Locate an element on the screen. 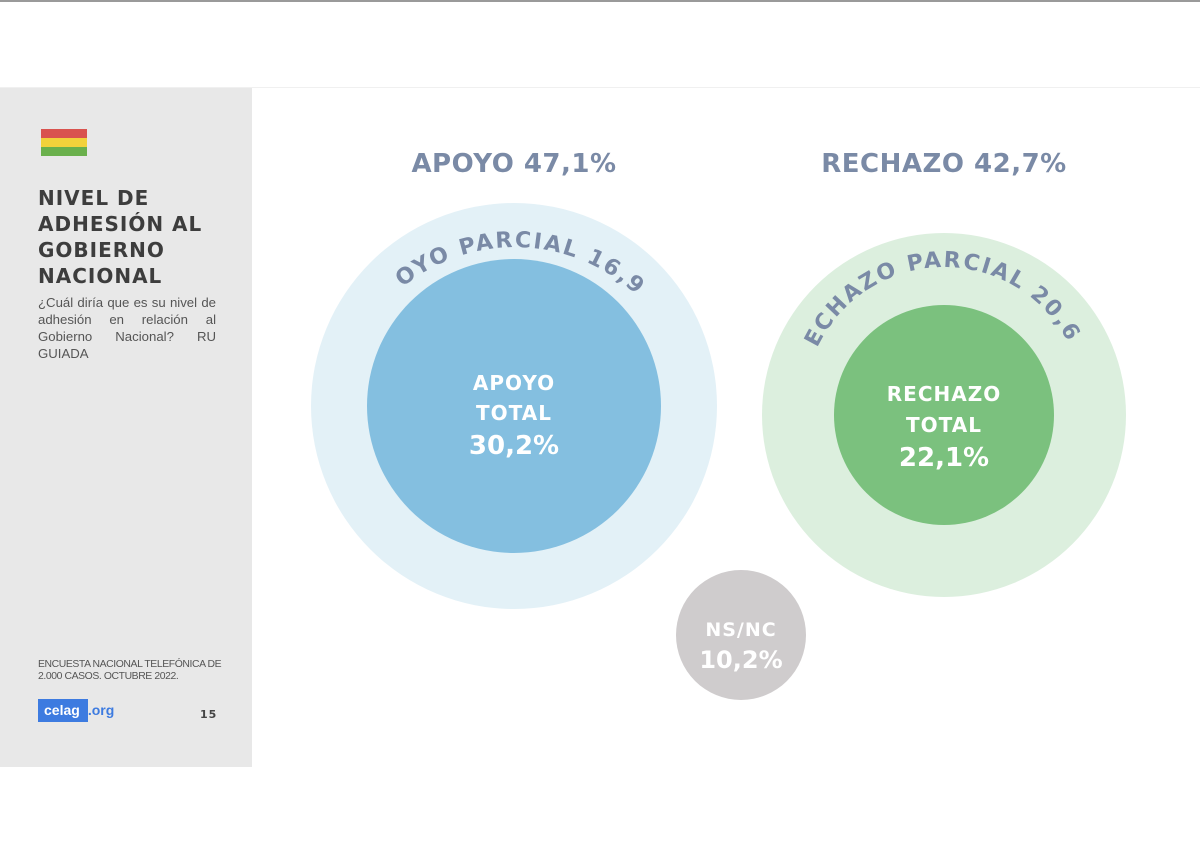 The height and width of the screenshot is (849, 1200). slide-separator is located at coordinates (600, 87).